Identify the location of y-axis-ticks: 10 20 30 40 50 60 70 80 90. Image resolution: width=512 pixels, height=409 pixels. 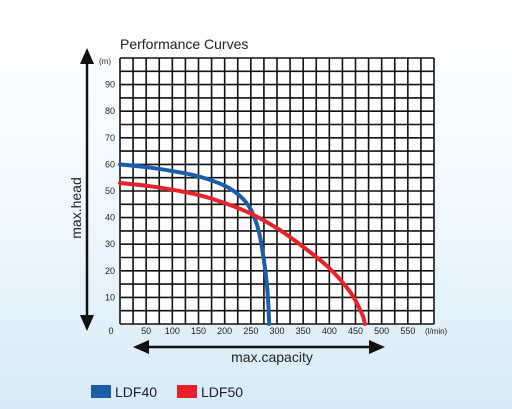
(110, 191).